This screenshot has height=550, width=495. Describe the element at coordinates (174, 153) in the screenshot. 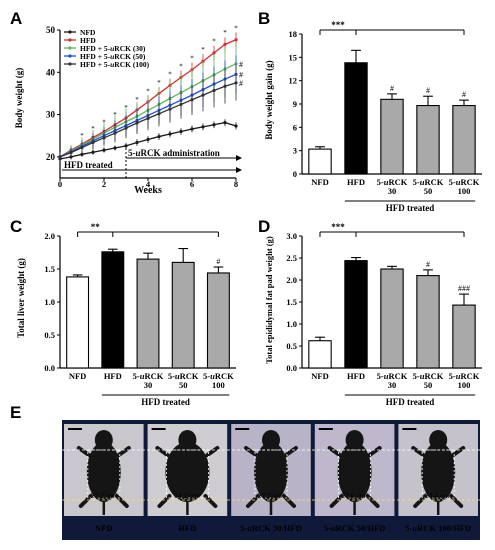

I see `panel-a-drug-label: 5-uRCK administration` at that location.